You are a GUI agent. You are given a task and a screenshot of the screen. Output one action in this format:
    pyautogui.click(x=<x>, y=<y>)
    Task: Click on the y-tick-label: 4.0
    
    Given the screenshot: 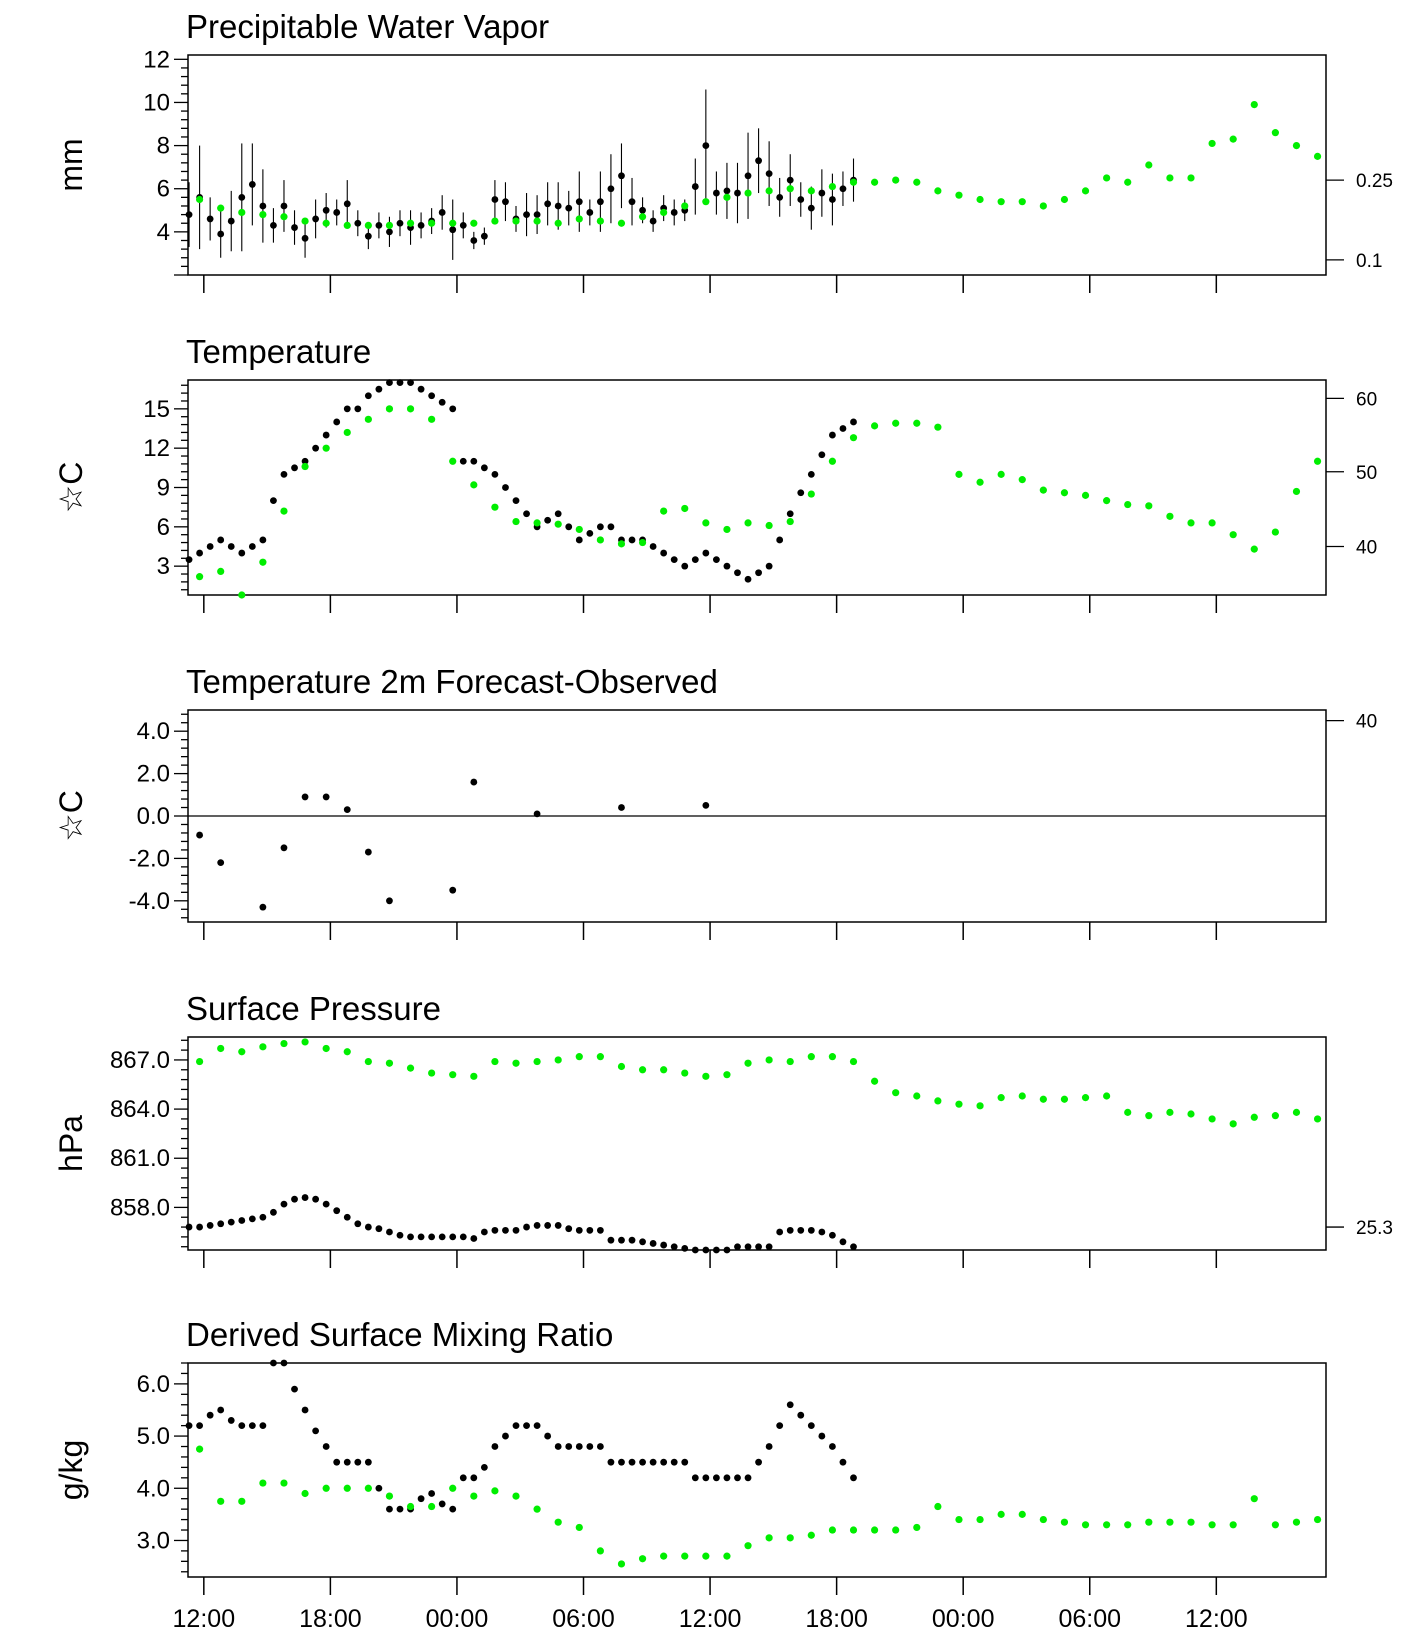 What is the action you would take?
    pyautogui.click(x=153, y=731)
    